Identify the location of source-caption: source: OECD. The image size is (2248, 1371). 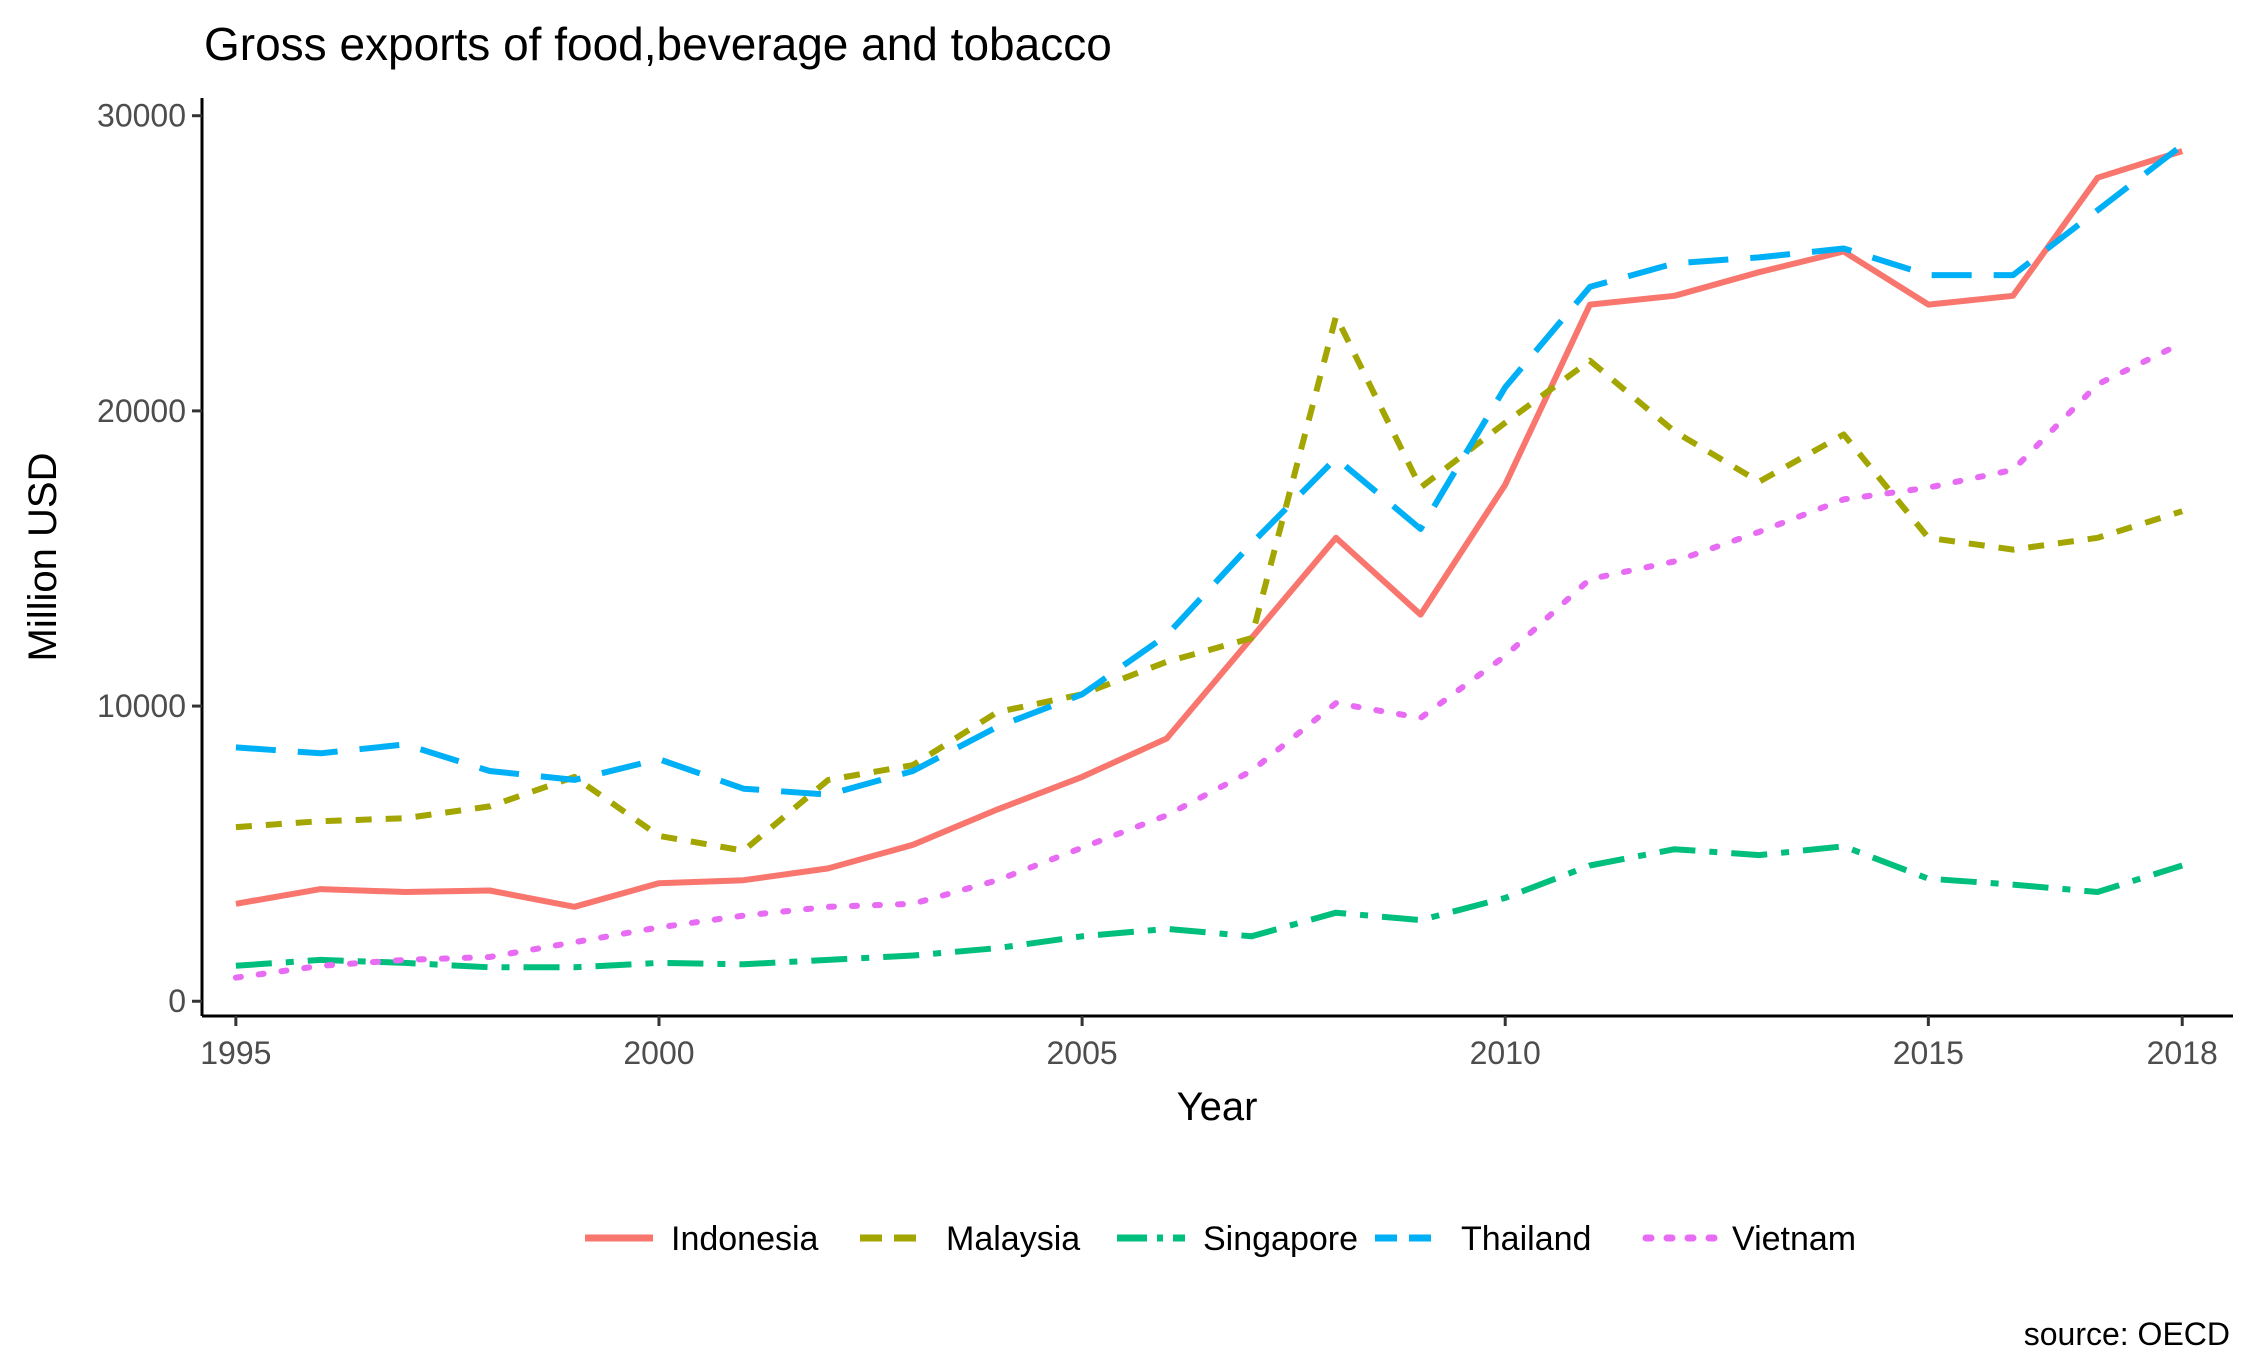
(2127, 1334).